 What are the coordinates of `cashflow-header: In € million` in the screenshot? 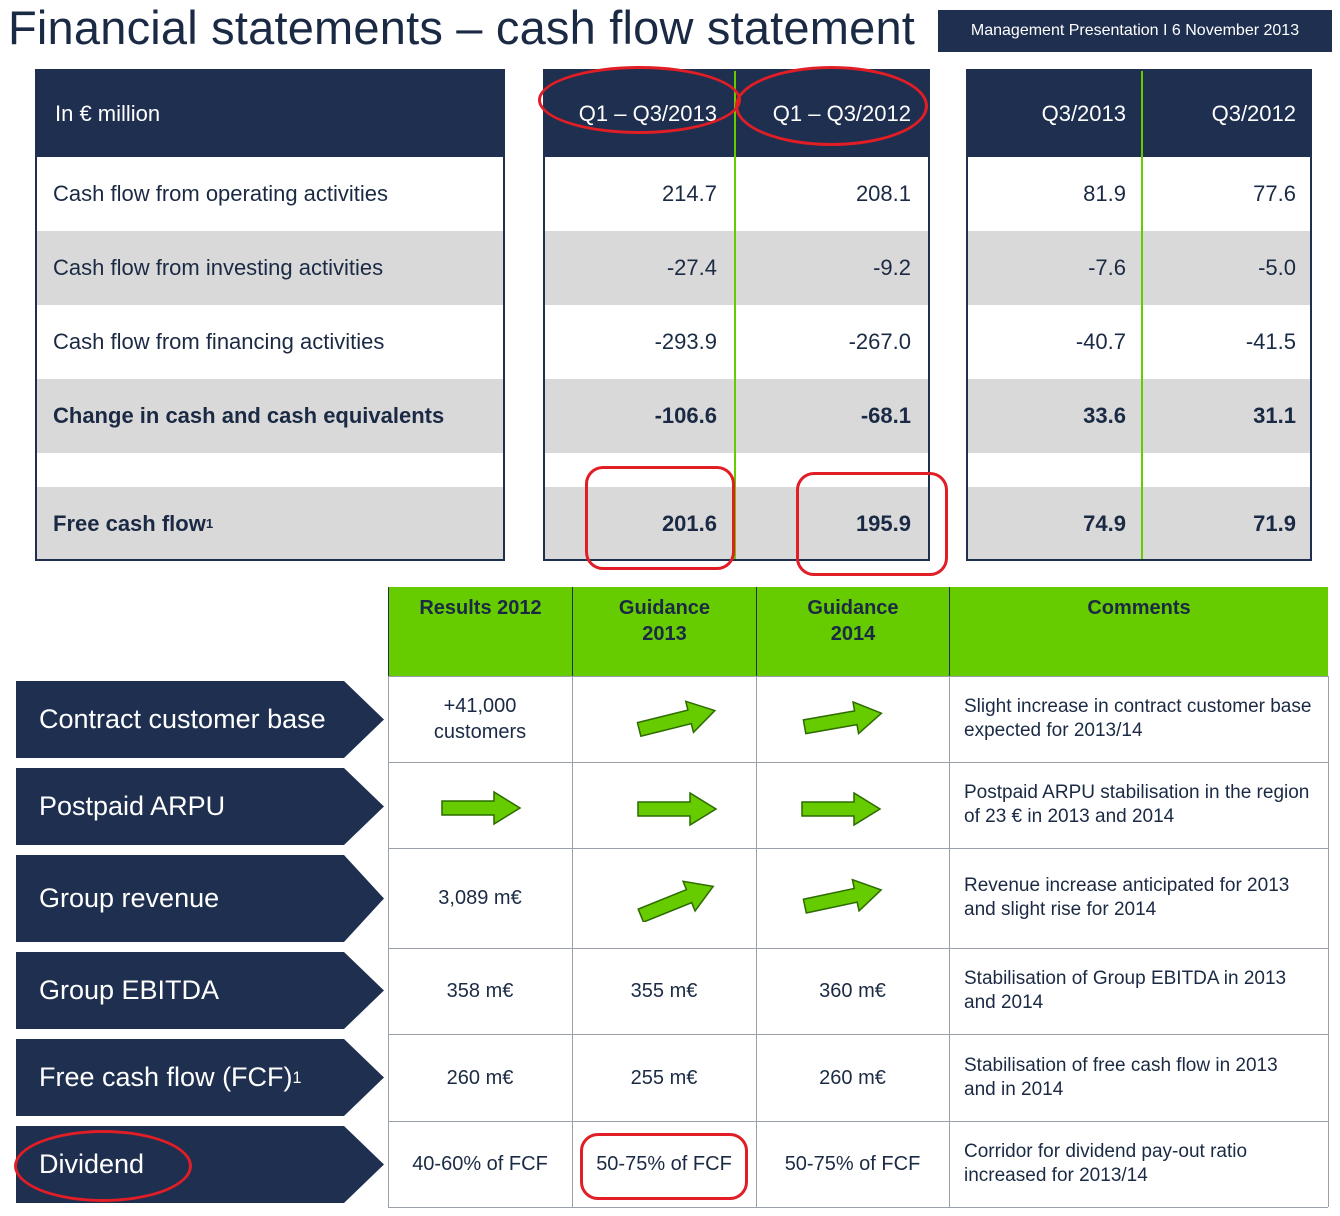 It's located at (270, 114).